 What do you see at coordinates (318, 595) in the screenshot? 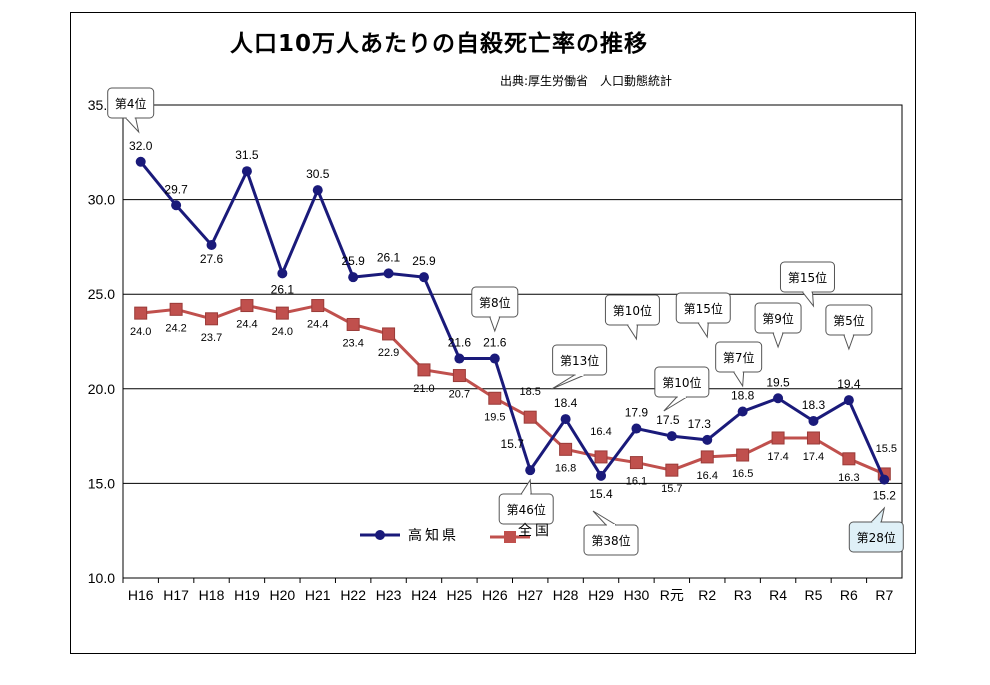
I see `x-tick-label: H21` at bounding box center [318, 595].